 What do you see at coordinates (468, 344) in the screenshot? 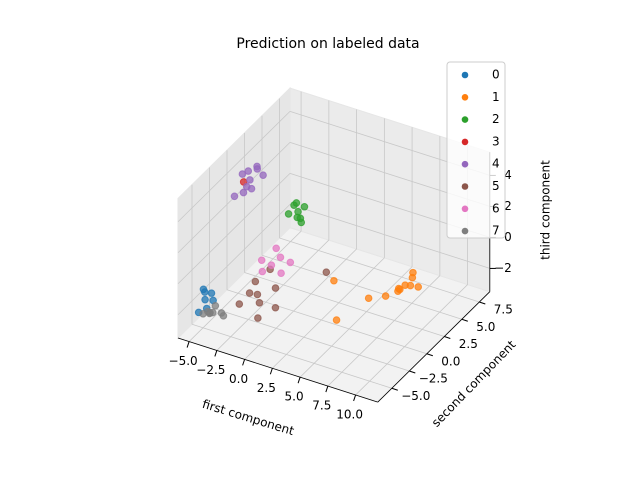
I see `y-tick-label: 2.5` at bounding box center [468, 344].